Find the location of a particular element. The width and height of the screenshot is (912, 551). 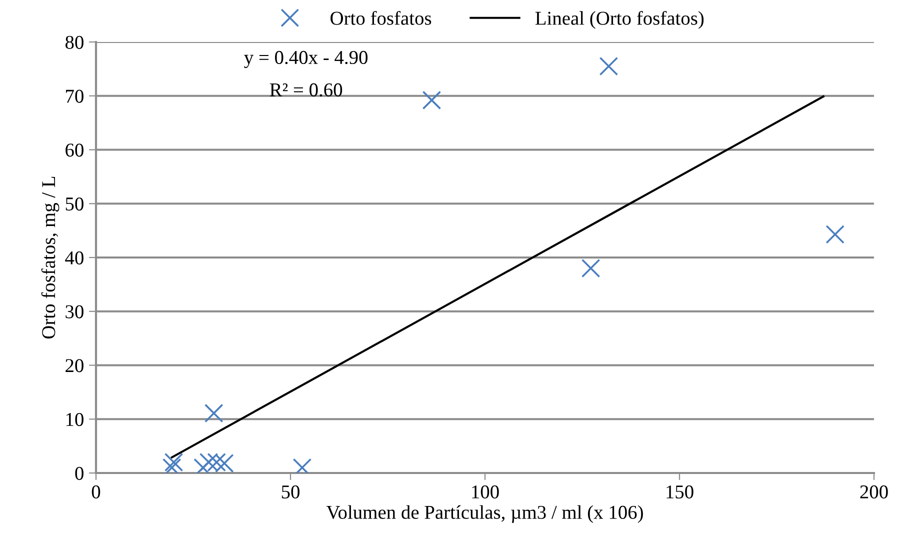

legend-label: Orto fosfatos is located at coordinates (381, 17).